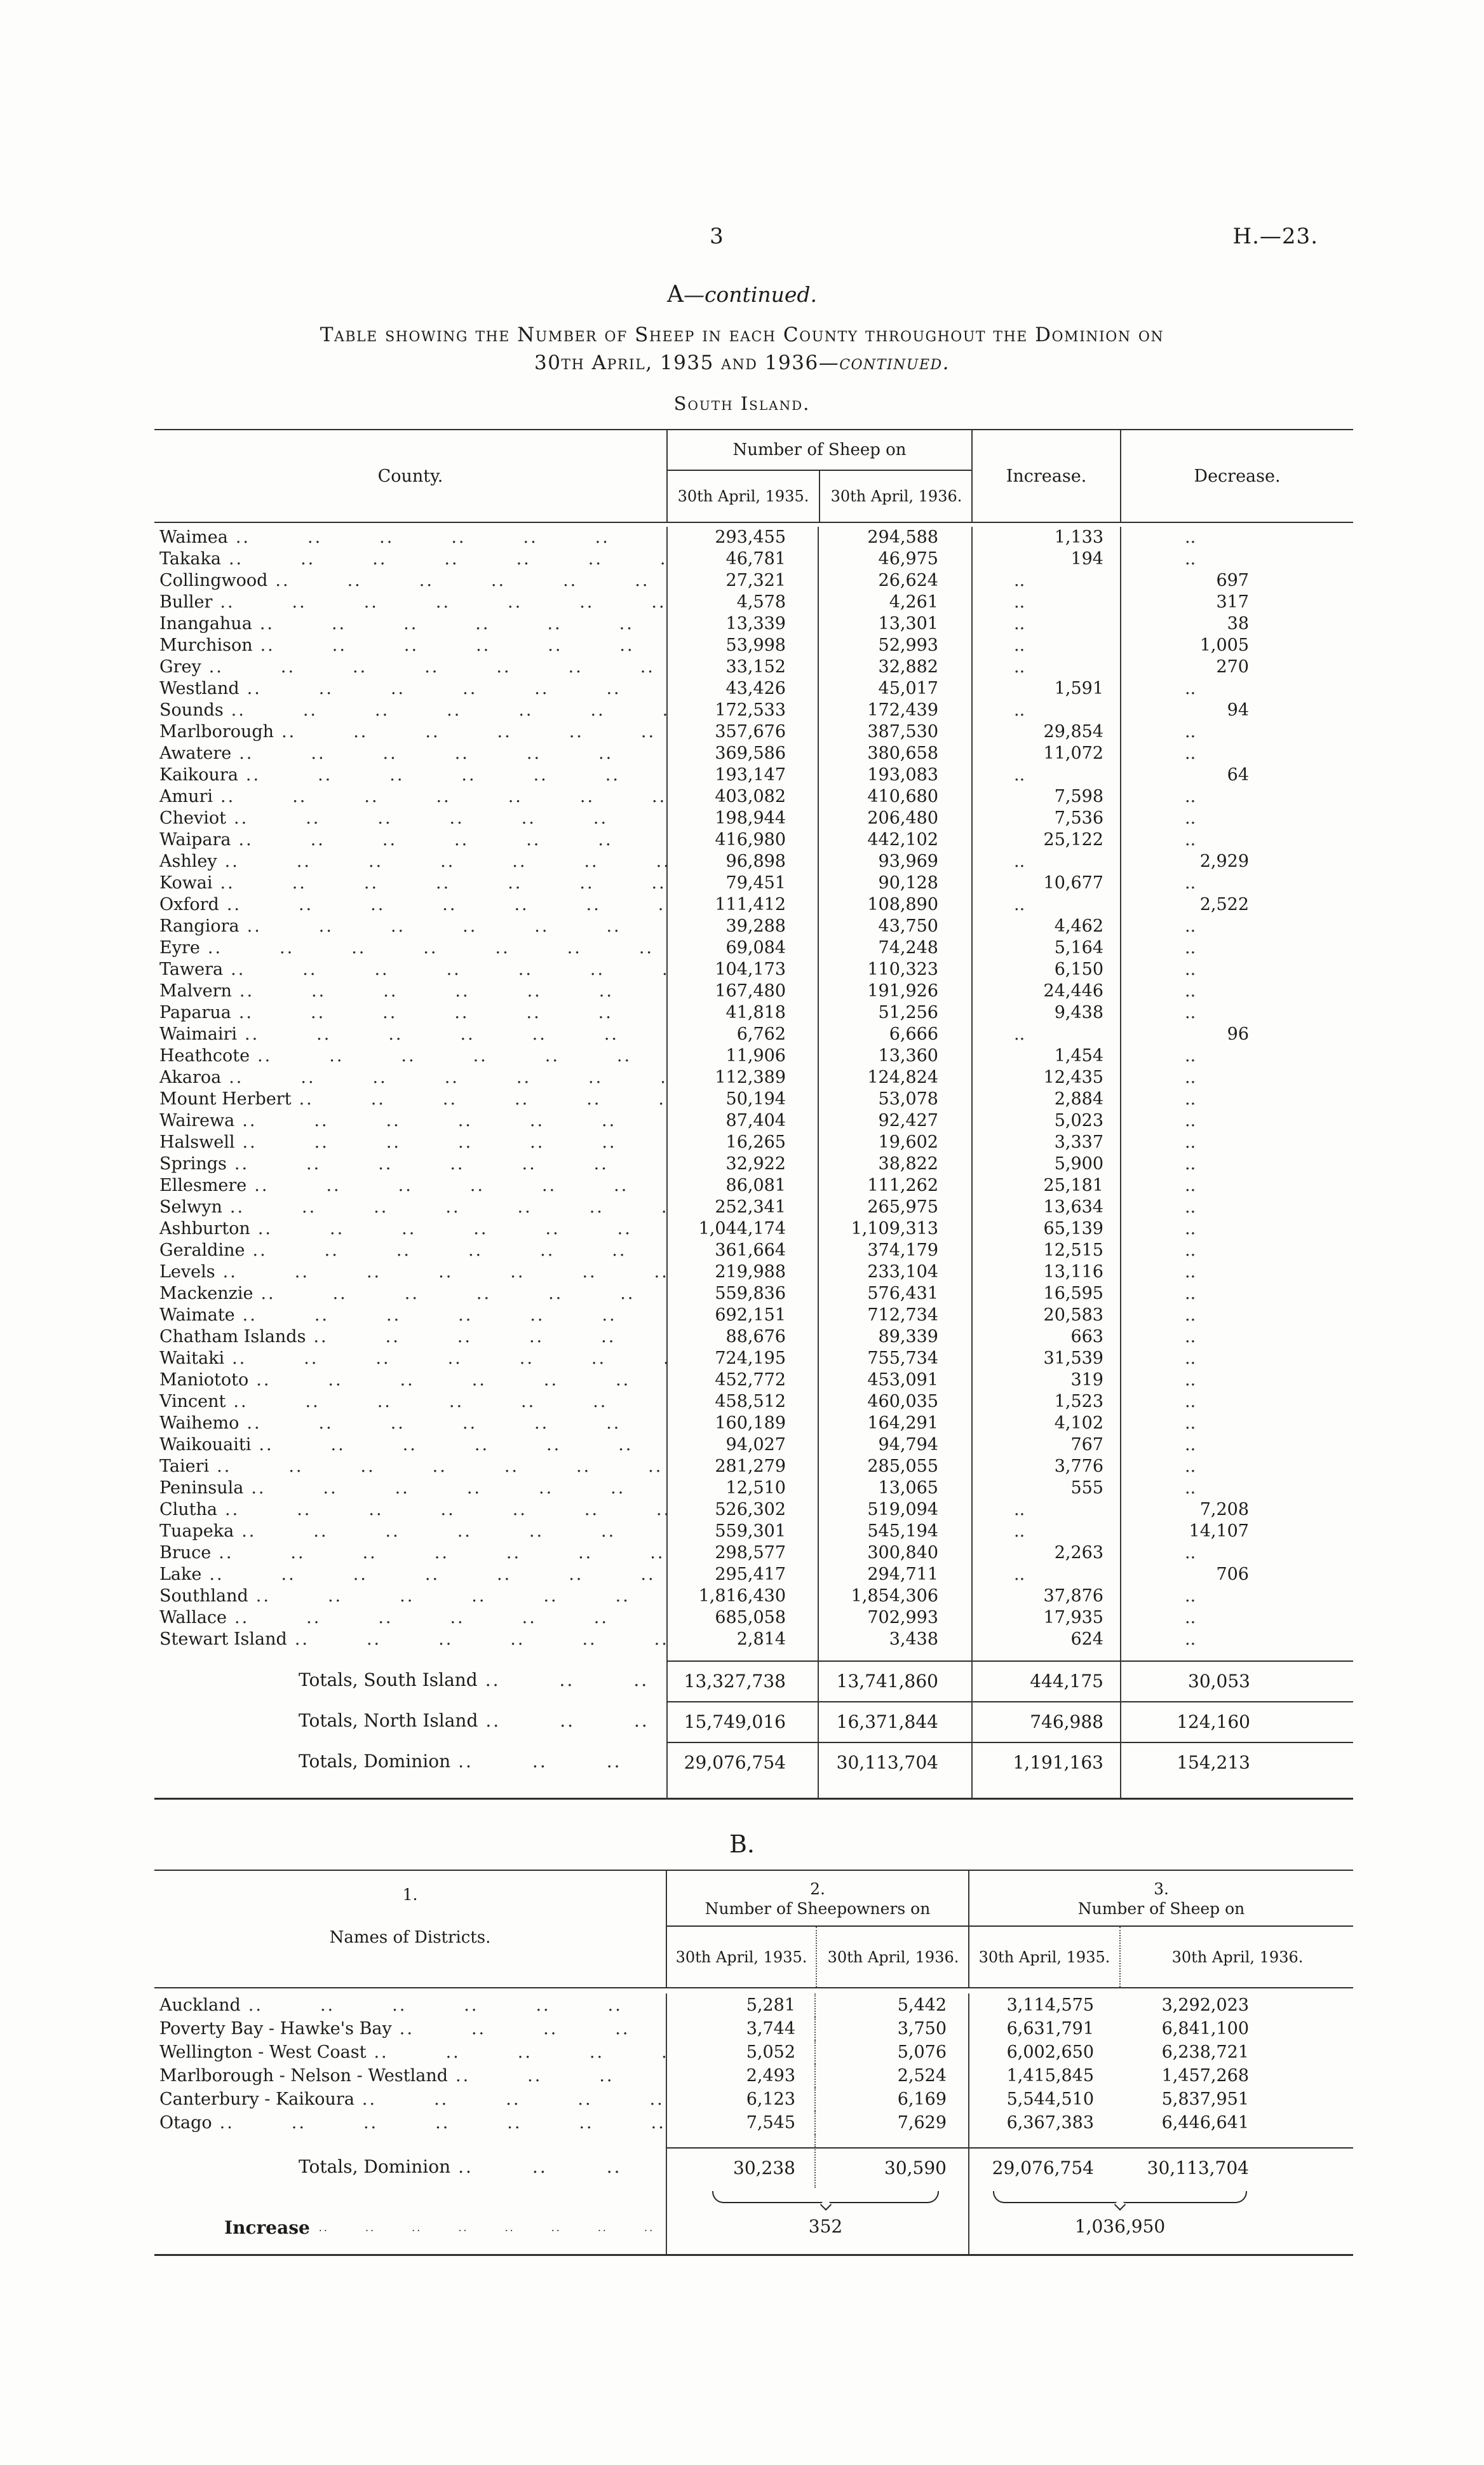  What do you see at coordinates (192, 1358) in the screenshot?
I see `county-name: Waitaki` at bounding box center [192, 1358].